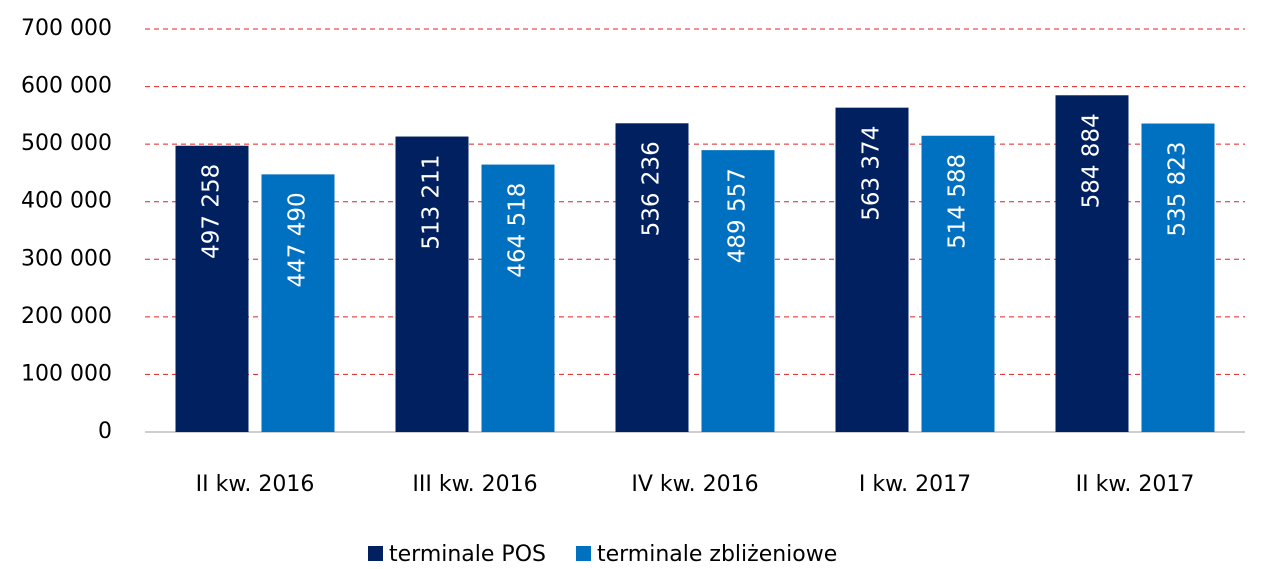 This screenshot has height=569, width=1264. Describe the element at coordinates (66, 28) in the screenshot. I see `y-tick-label: 700 000` at that location.